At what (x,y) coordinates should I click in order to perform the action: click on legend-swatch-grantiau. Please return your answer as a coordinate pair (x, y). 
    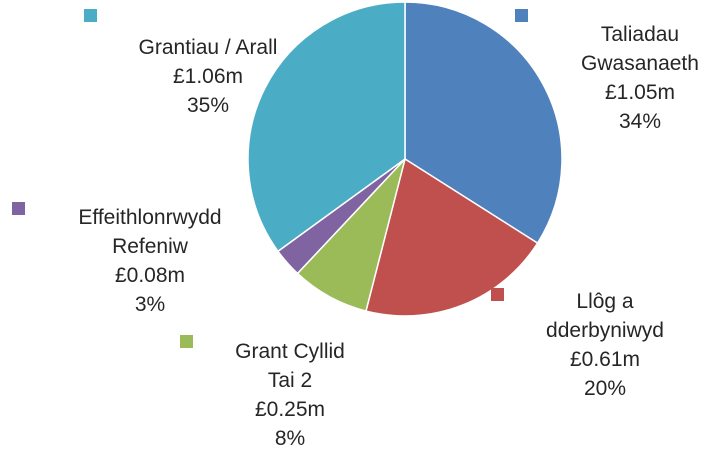
    Looking at the image, I should click on (90, 15).